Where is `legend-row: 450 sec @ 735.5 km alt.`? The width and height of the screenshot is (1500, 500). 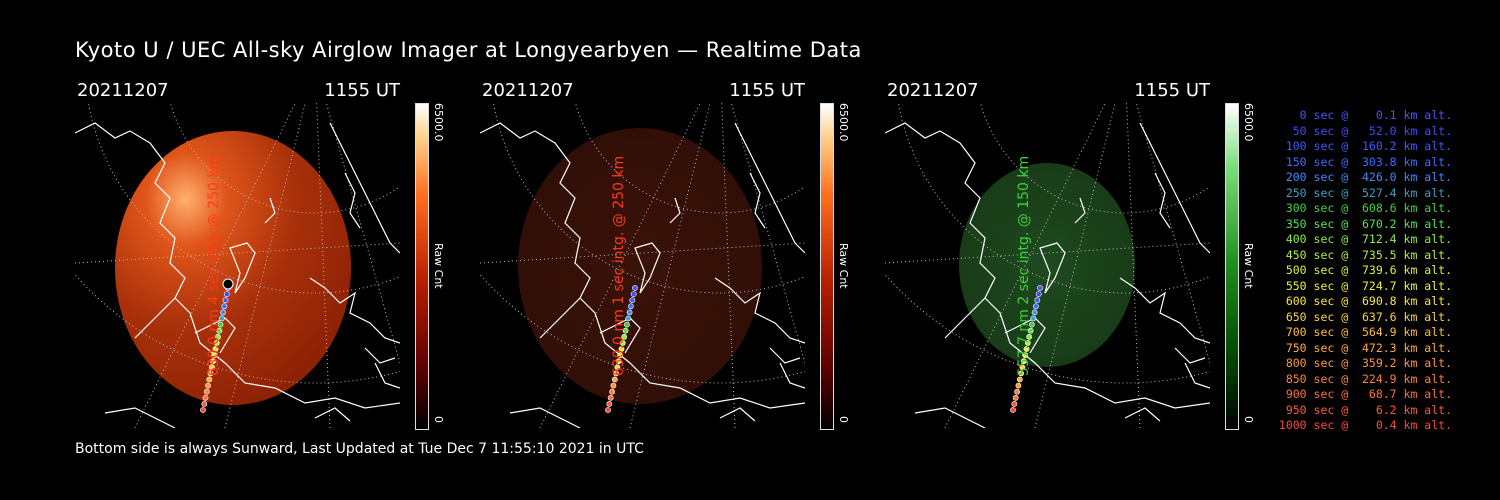 legend-row: 450 sec @ 735.5 km alt. is located at coordinates (1365, 254).